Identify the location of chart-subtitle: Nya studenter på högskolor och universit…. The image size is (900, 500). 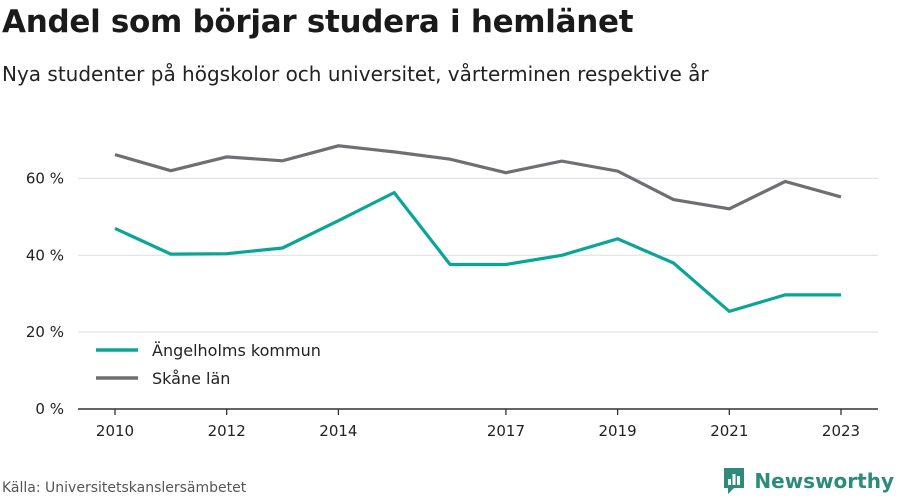
(355, 74).